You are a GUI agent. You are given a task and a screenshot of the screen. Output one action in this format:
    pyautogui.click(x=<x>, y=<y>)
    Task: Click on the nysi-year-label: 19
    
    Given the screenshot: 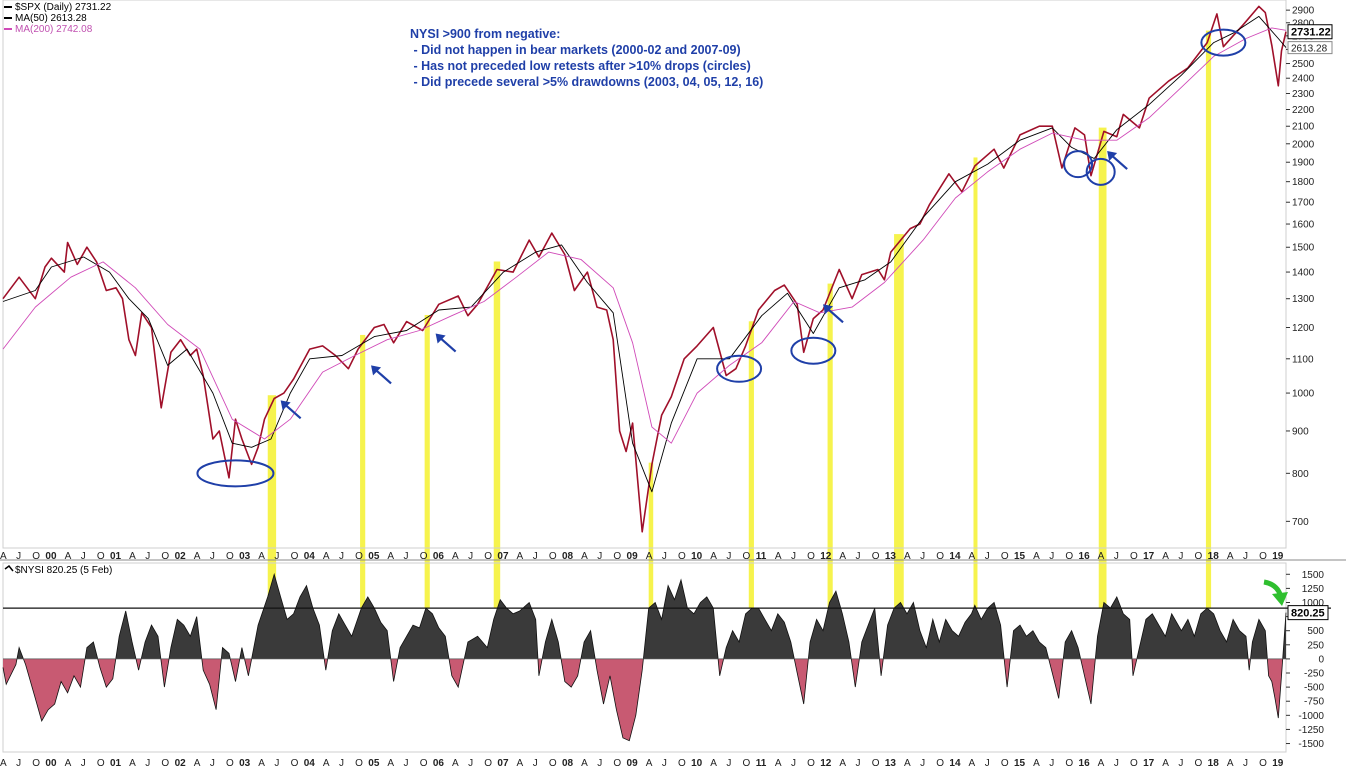 What is the action you would take?
    pyautogui.click(x=1278, y=763)
    